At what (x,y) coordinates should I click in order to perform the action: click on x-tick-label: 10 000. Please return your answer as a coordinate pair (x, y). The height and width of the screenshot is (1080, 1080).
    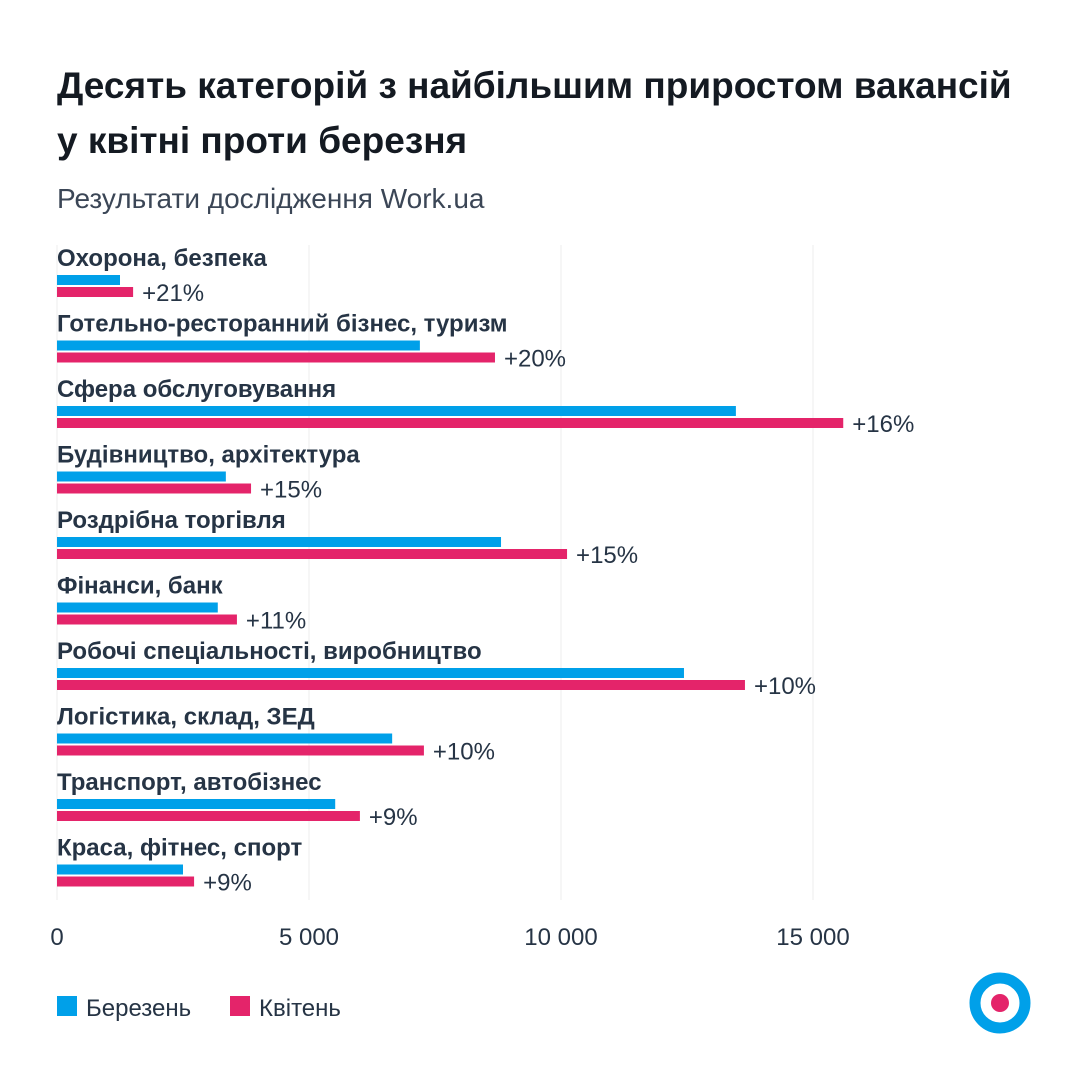
    Looking at the image, I should click on (560, 937).